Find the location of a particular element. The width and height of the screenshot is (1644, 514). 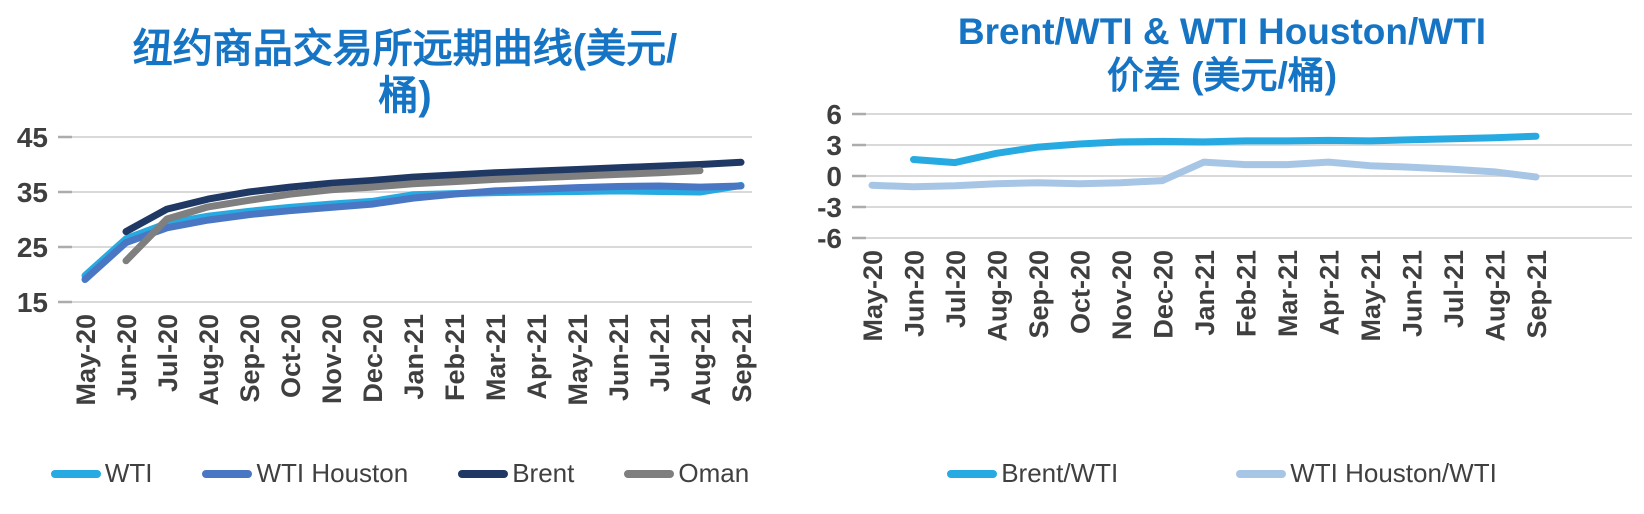

y-tick-label: 0 is located at coordinates (834, 176).